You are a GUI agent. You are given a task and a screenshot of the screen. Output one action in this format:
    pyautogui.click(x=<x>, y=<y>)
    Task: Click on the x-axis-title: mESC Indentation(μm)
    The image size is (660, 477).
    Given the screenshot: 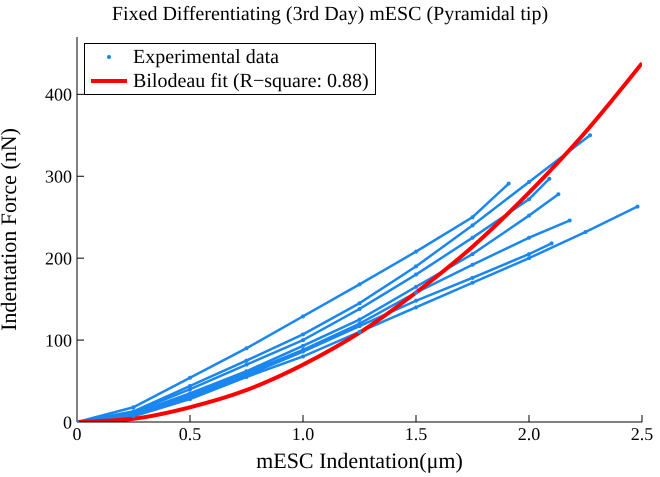 What is the action you would take?
    pyautogui.click(x=359, y=460)
    